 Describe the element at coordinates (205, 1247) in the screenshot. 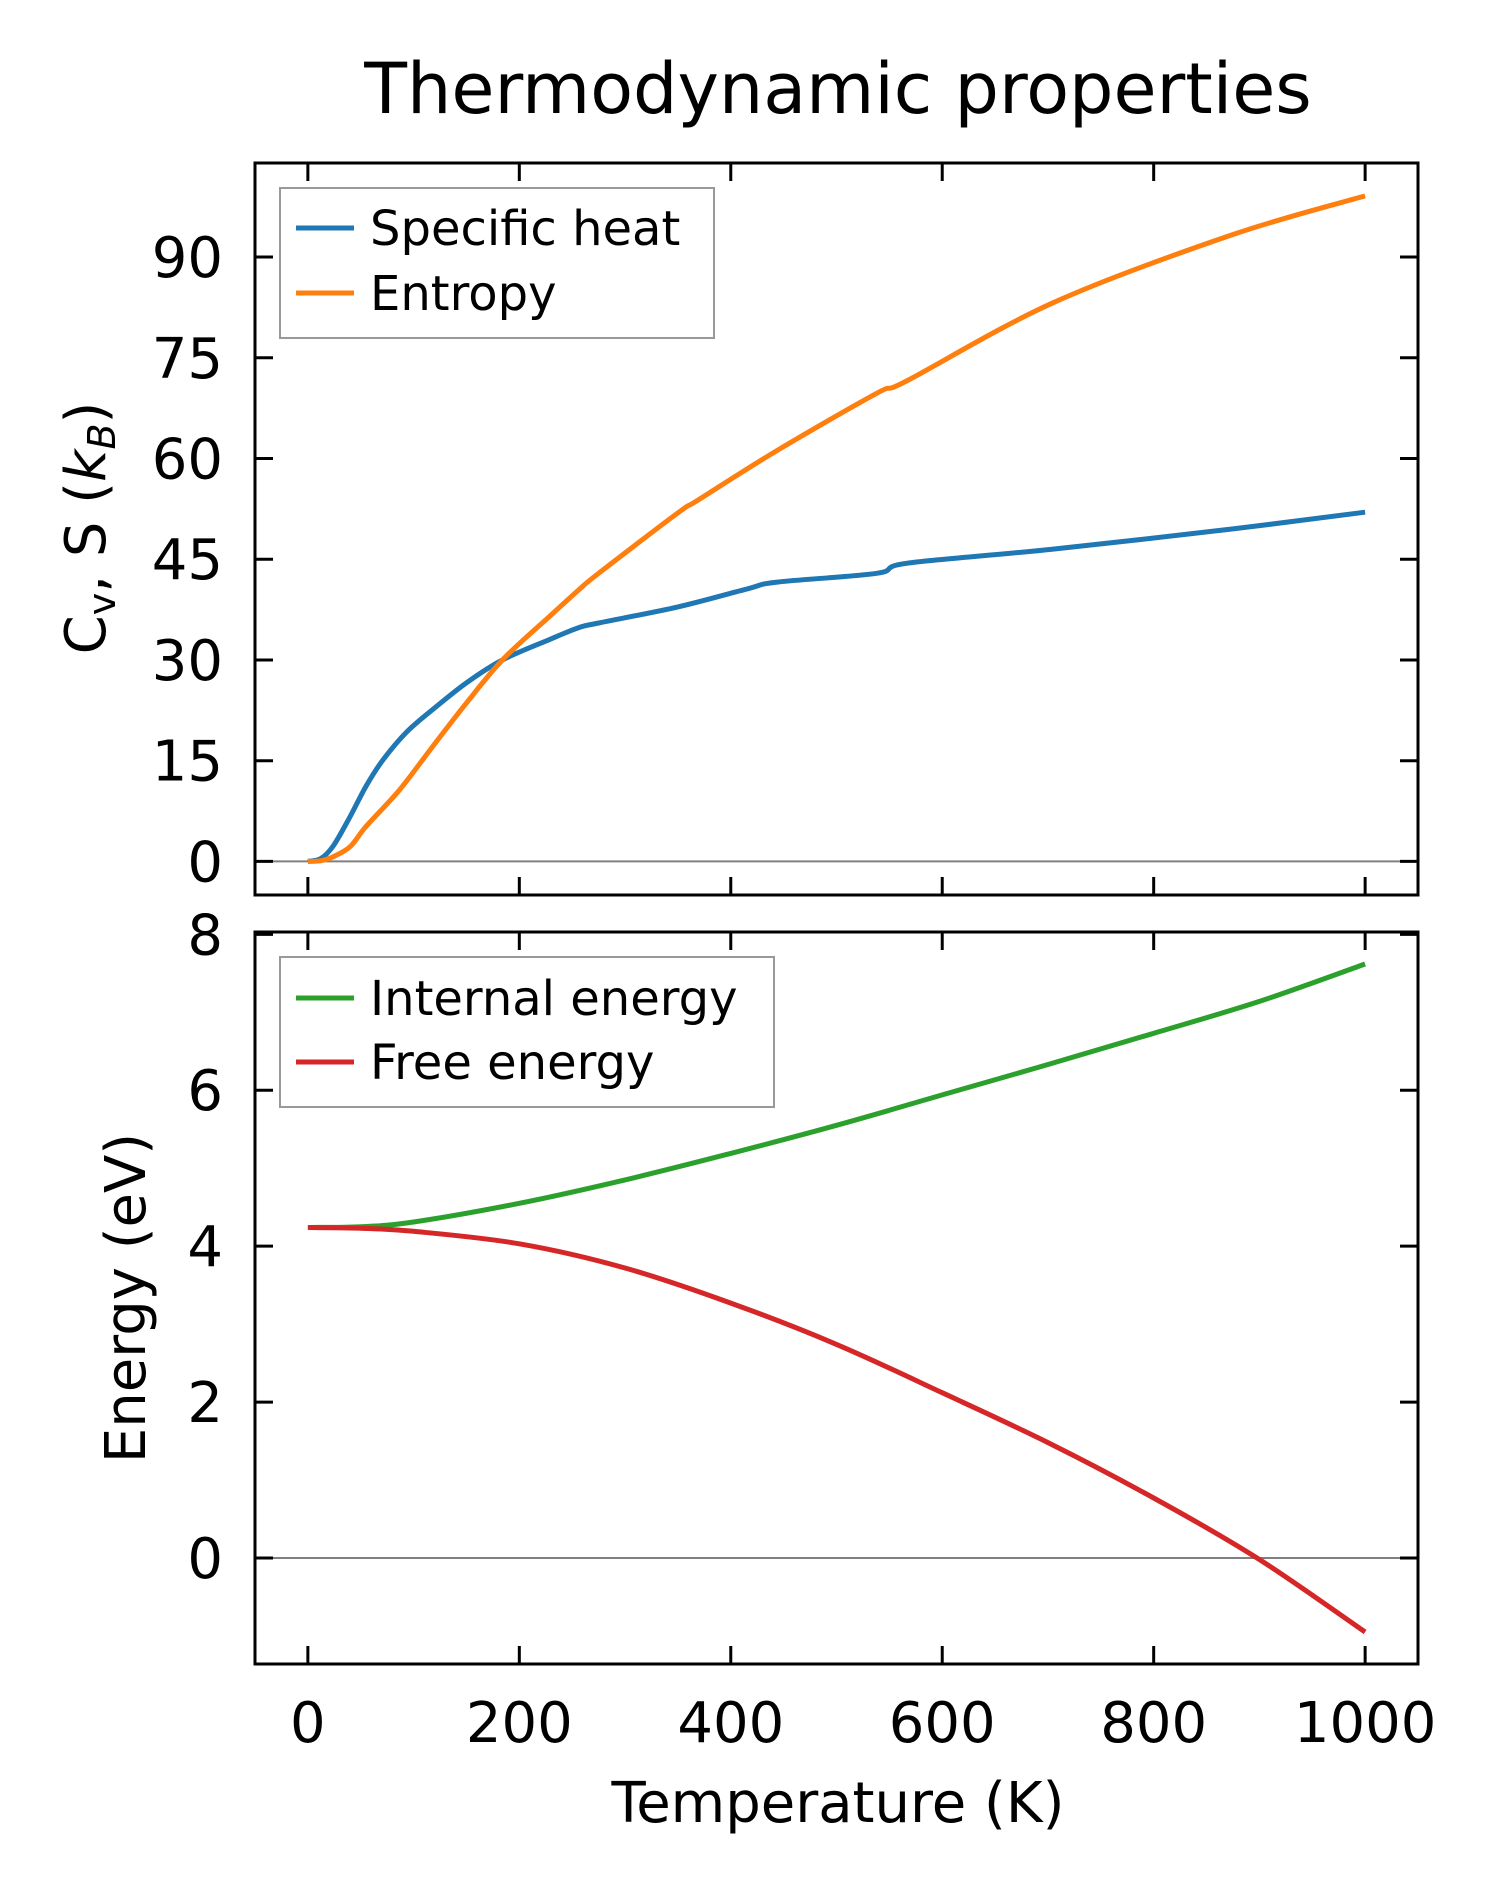

I see `y-tick-label: 4` at that location.